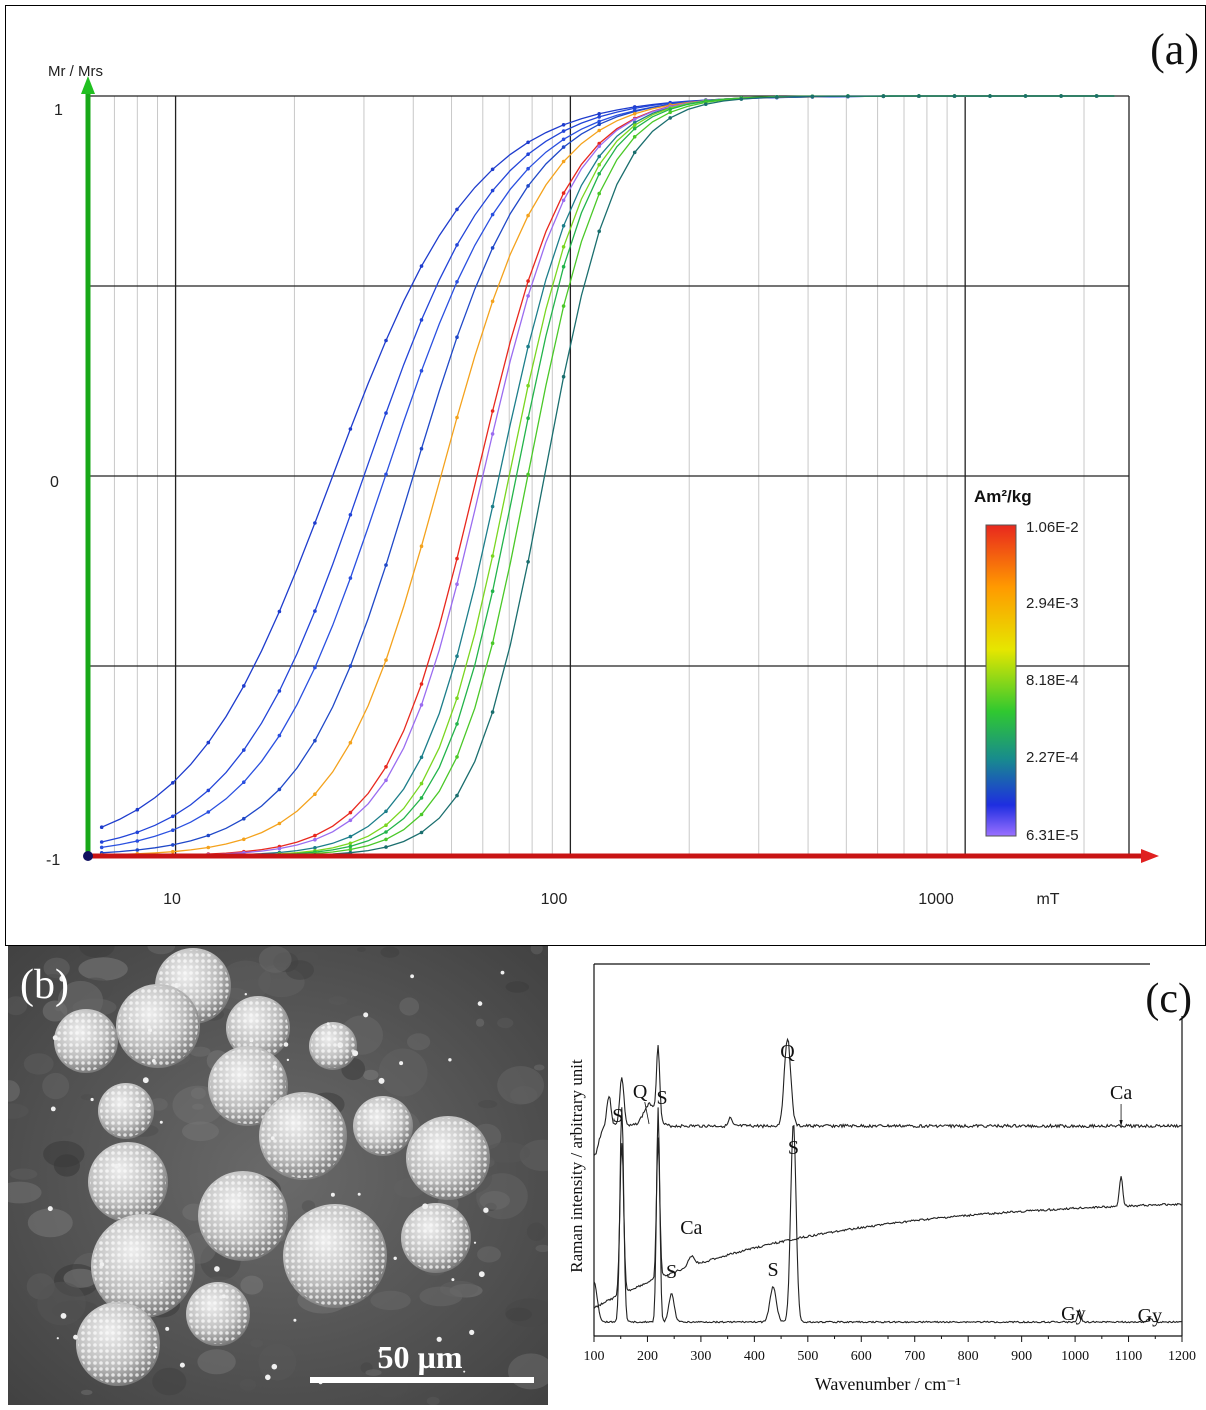 The width and height of the screenshot is (1206, 1410). I want to click on x-tick-label: 1000, so click(1075, 1356).